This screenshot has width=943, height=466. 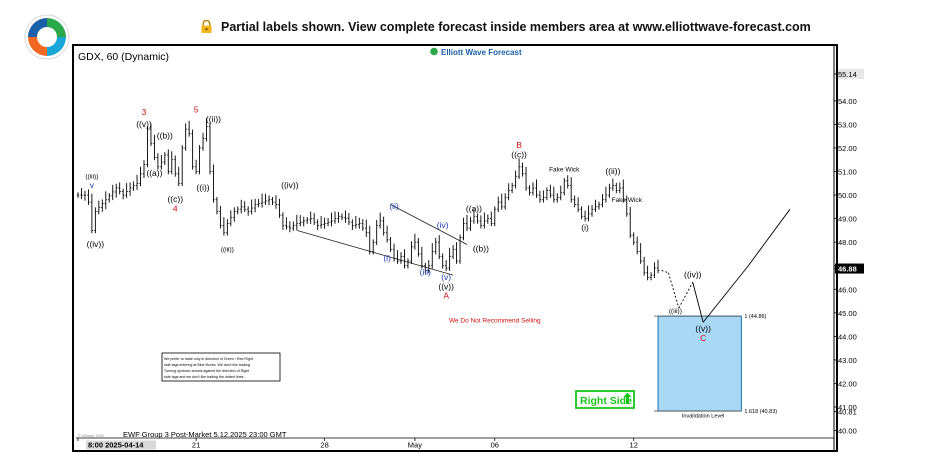 I want to click on x-tick-label: 28, so click(x=324, y=445).